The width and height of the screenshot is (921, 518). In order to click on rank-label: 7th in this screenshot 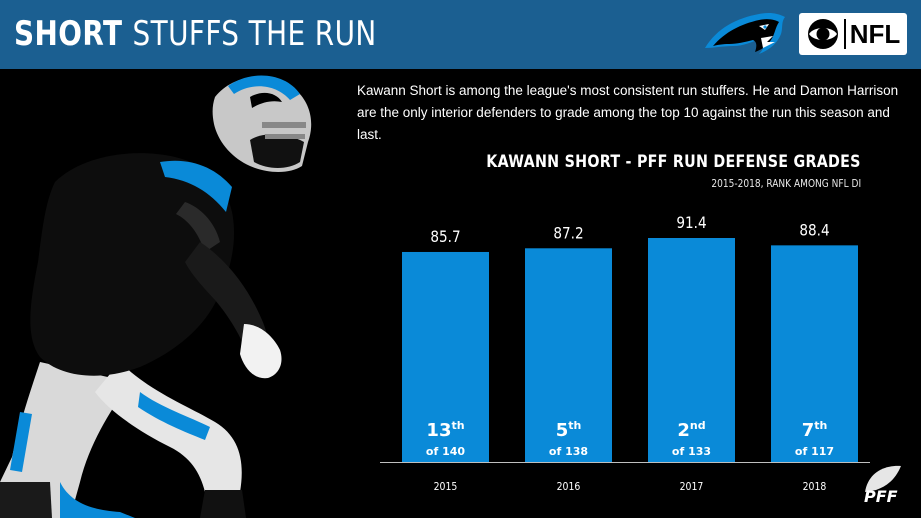, I will do `click(815, 430)`.